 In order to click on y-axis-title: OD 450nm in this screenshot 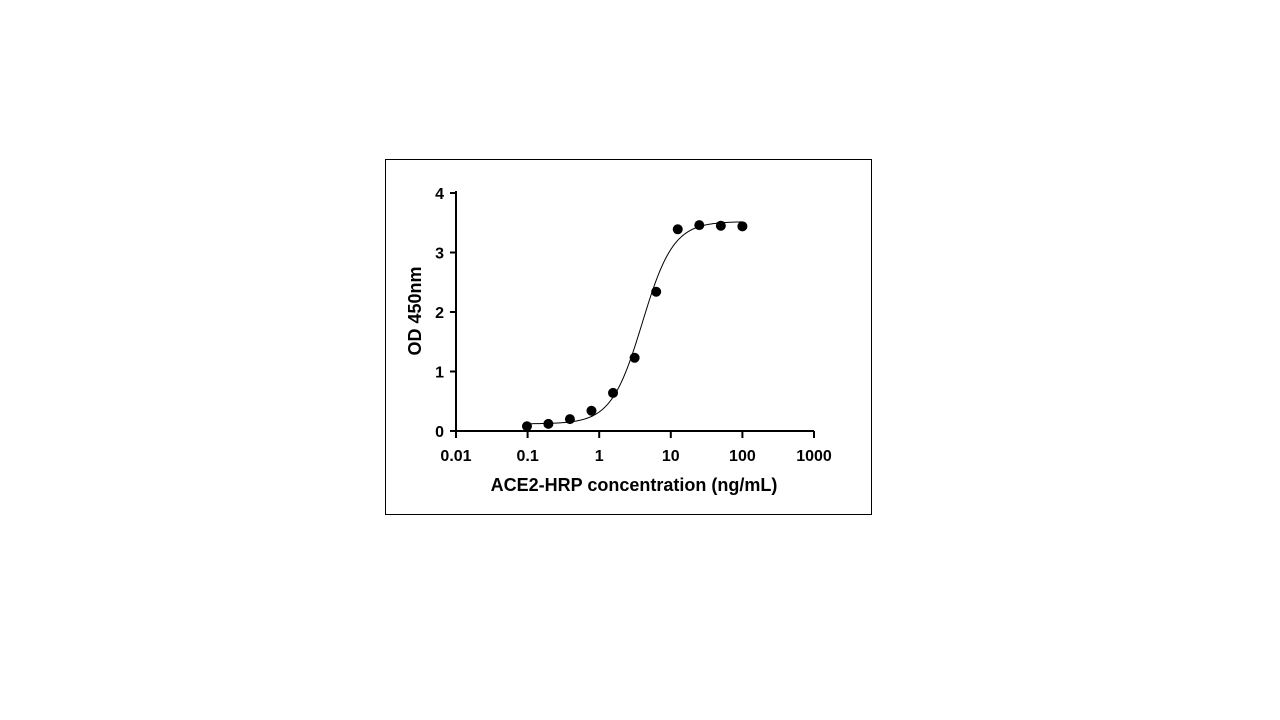, I will do `click(415, 310)`.